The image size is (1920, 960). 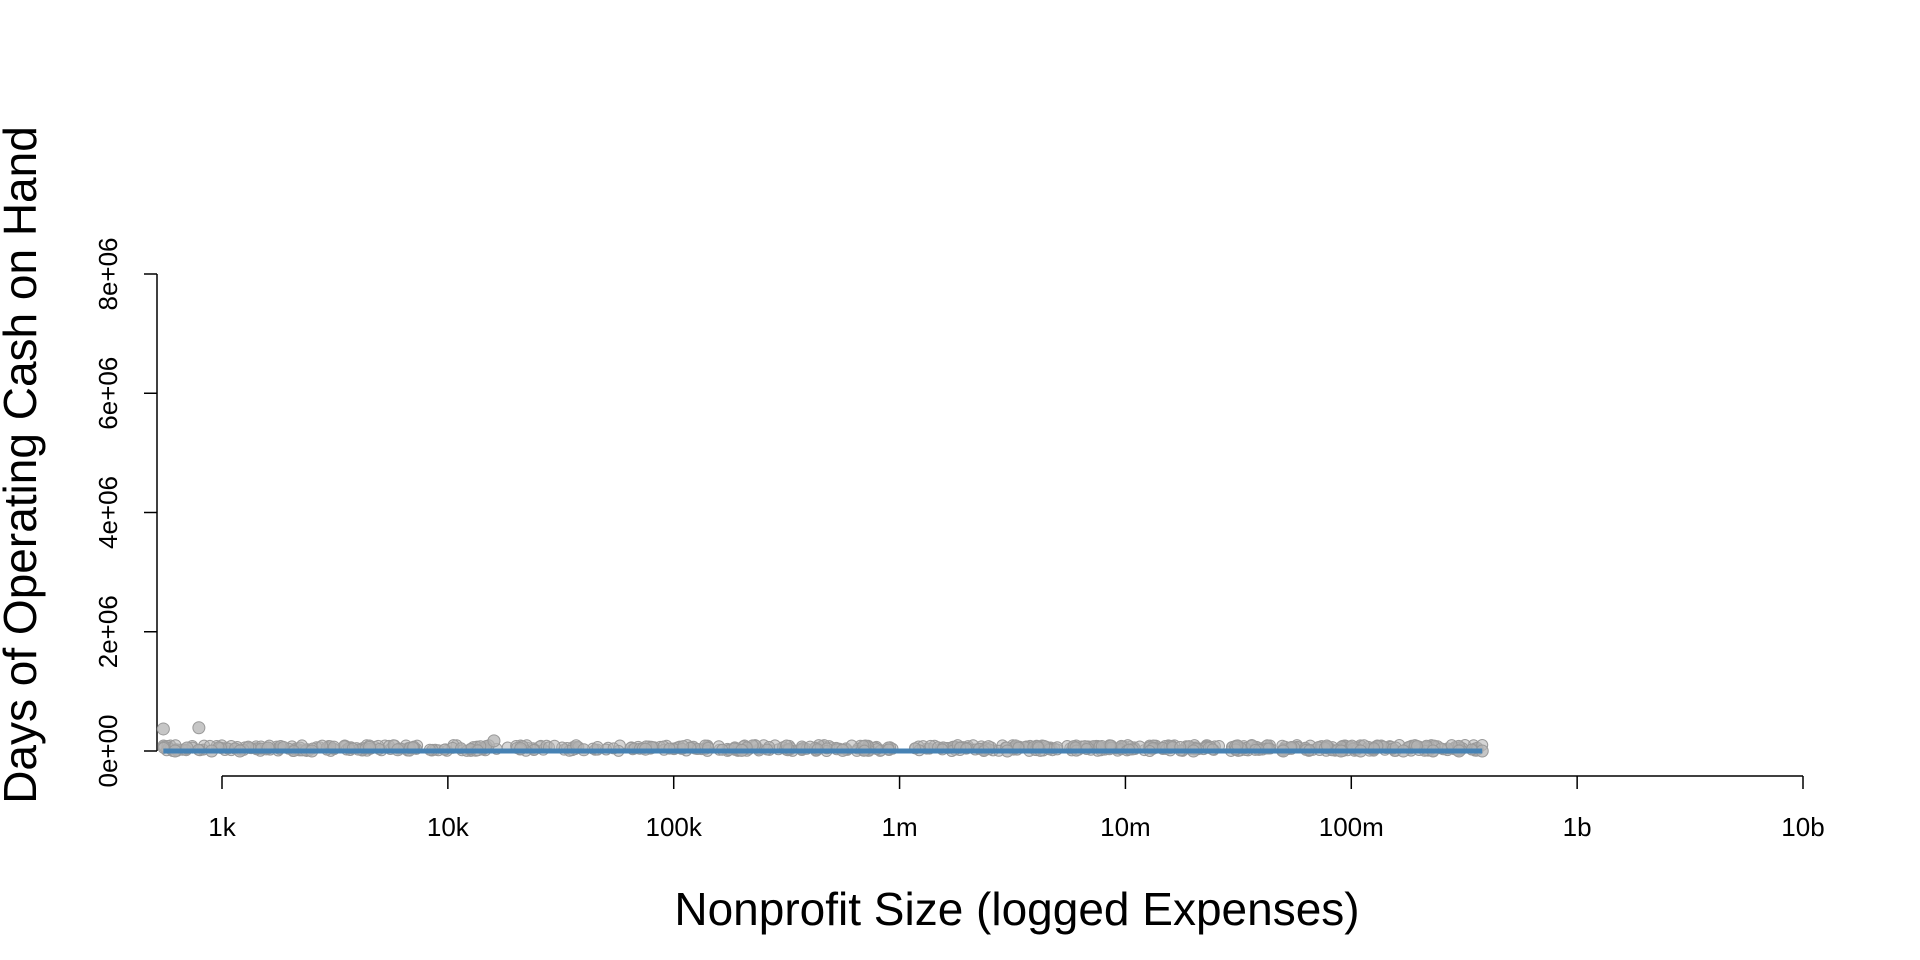 I want to click on x-tick-label: 100k, so click(x=674, y=827).